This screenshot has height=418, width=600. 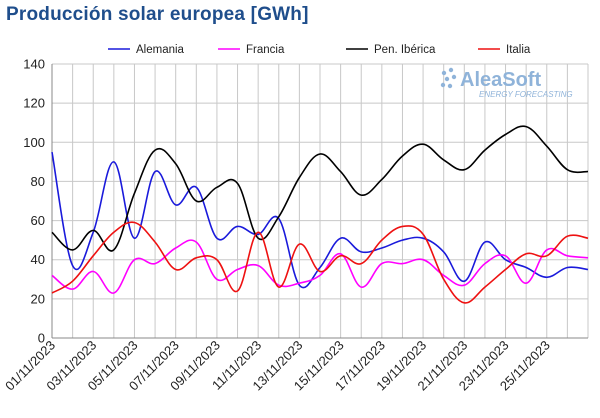 I want to click on legend-label-francia: Francia, so click(x=265, y=50).